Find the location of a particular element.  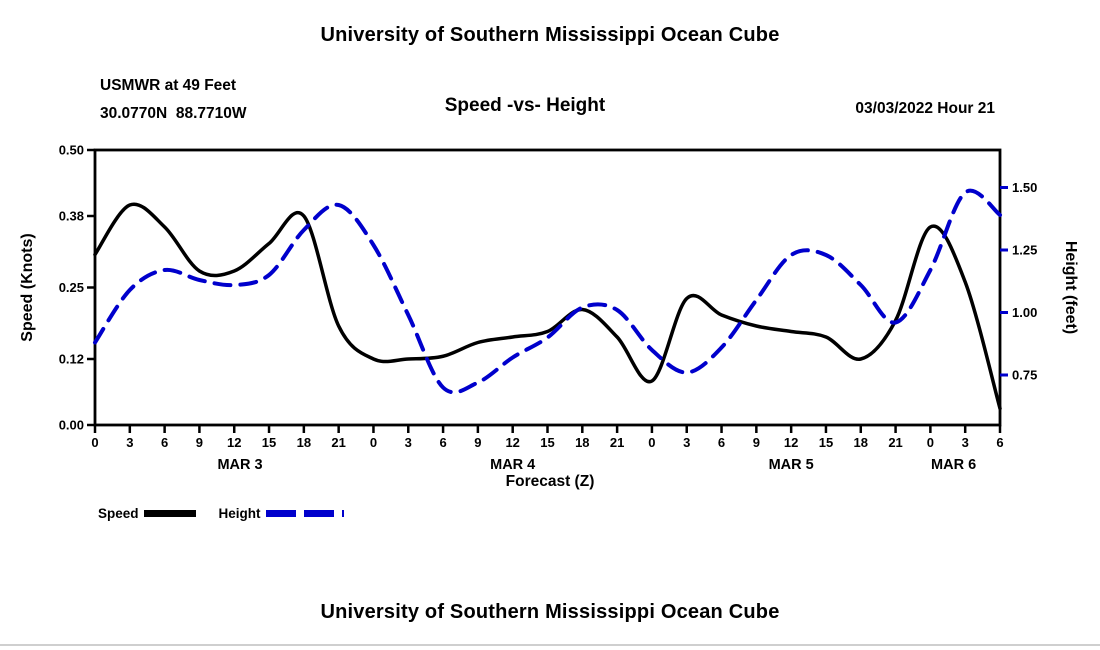

station-info: USMWR at 49 Feet 30.0770N 88.7710W is located at coordinates (173, 100).